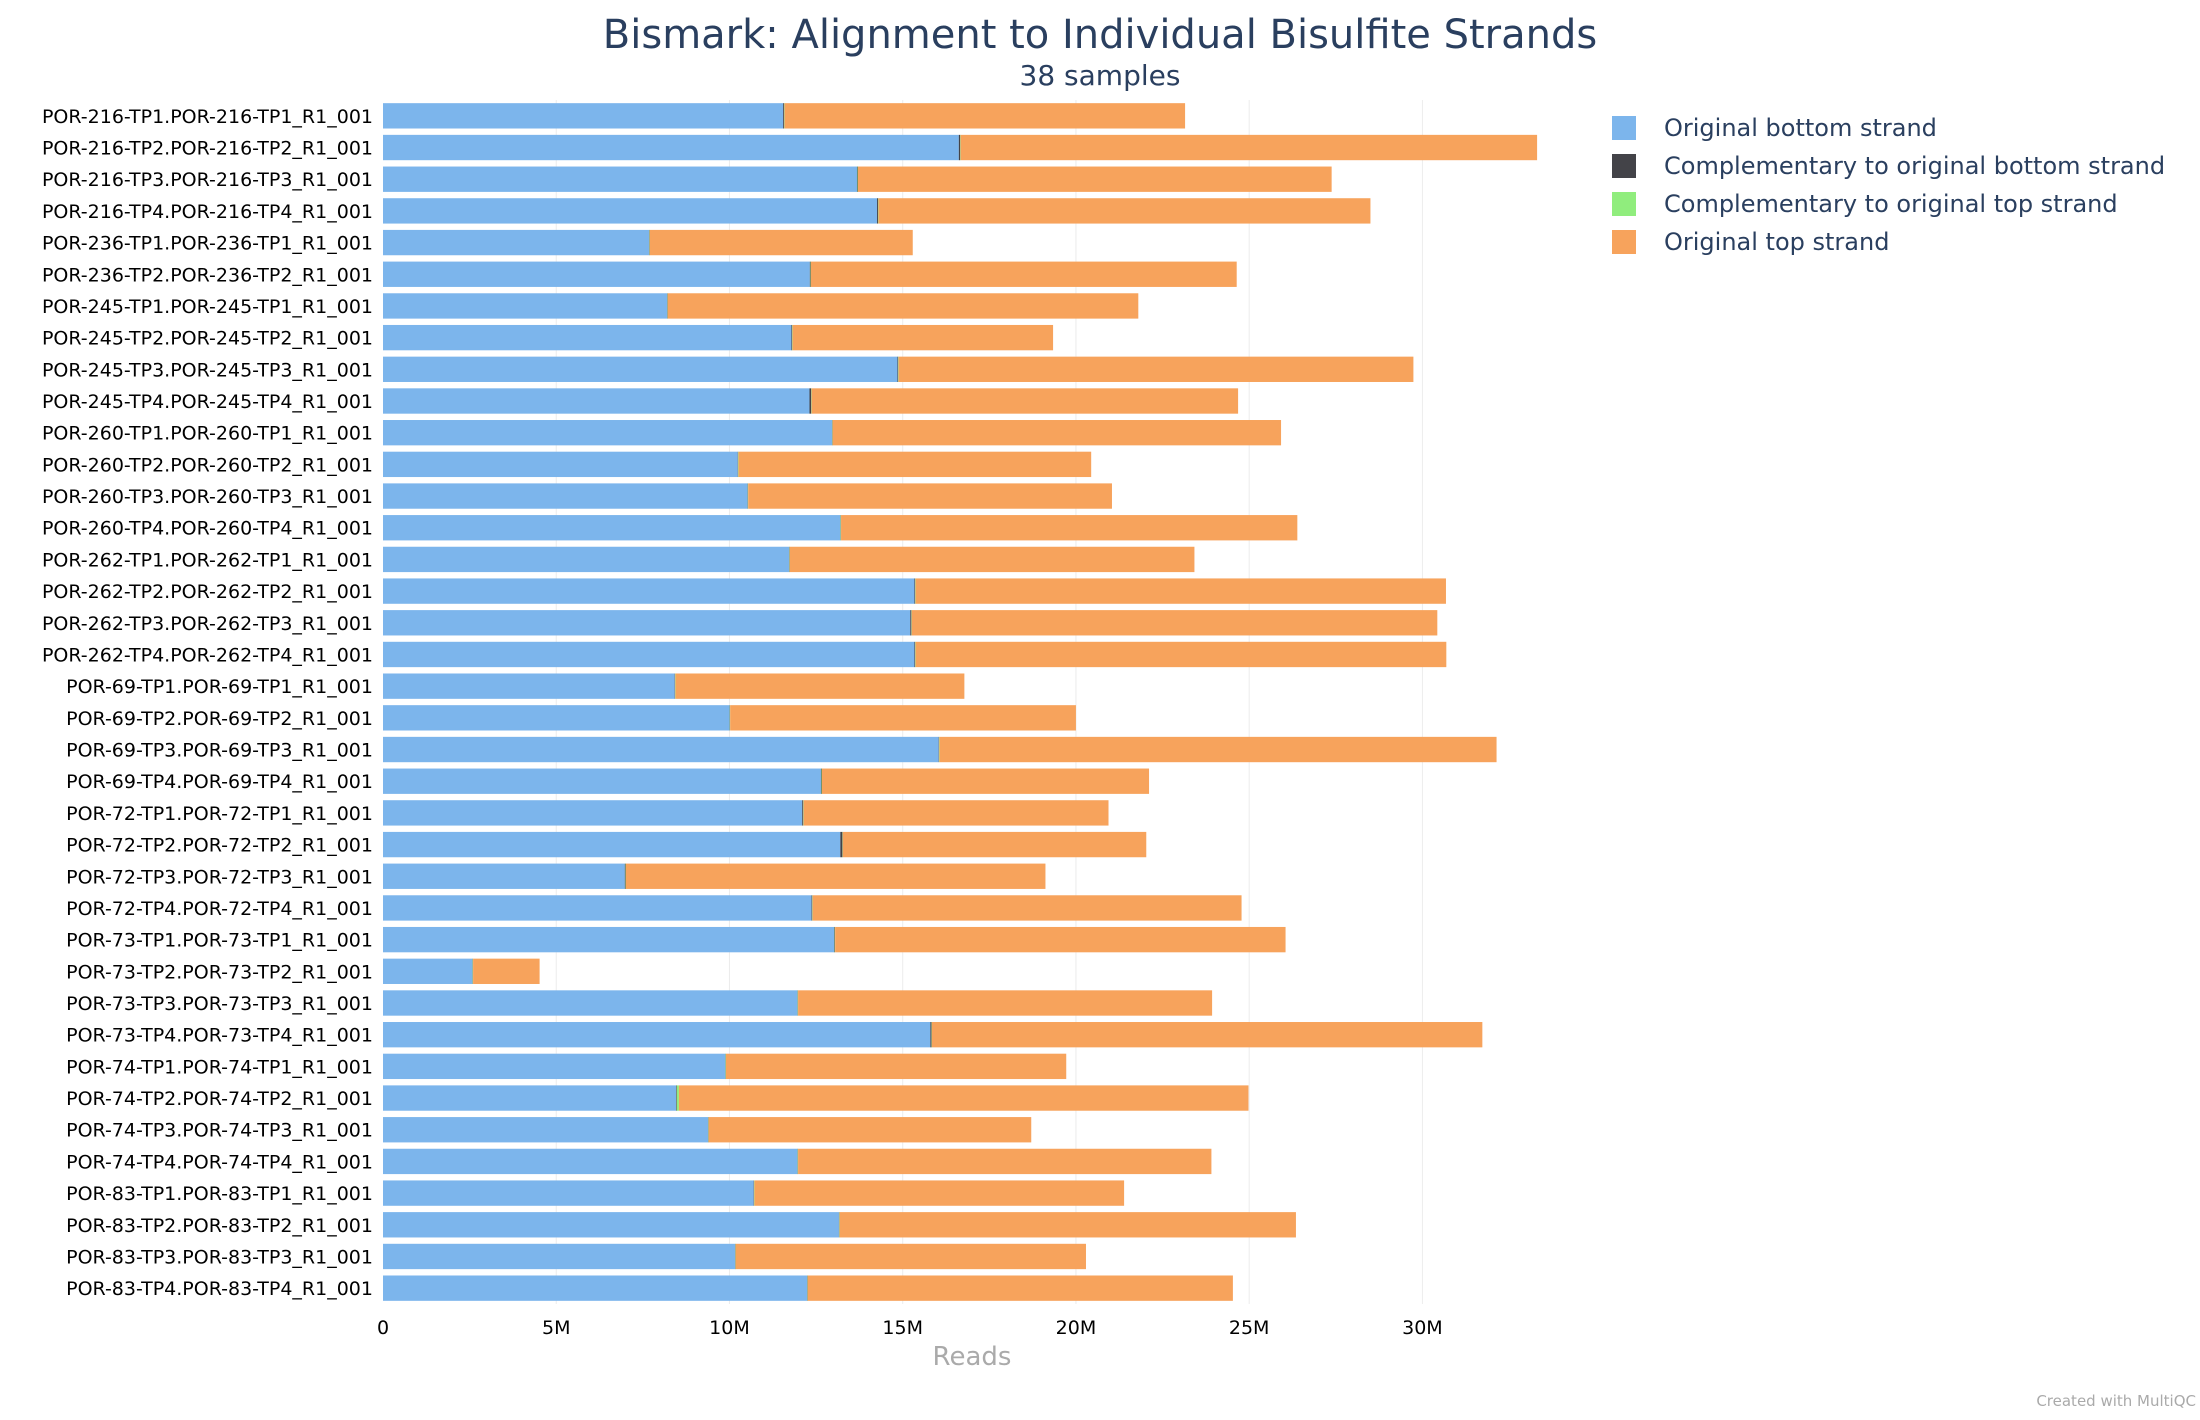  Describe the element at coordinates (1914, 166) in the screenshot. I see `legend-label: Complementary to original bottom strand` at that location.